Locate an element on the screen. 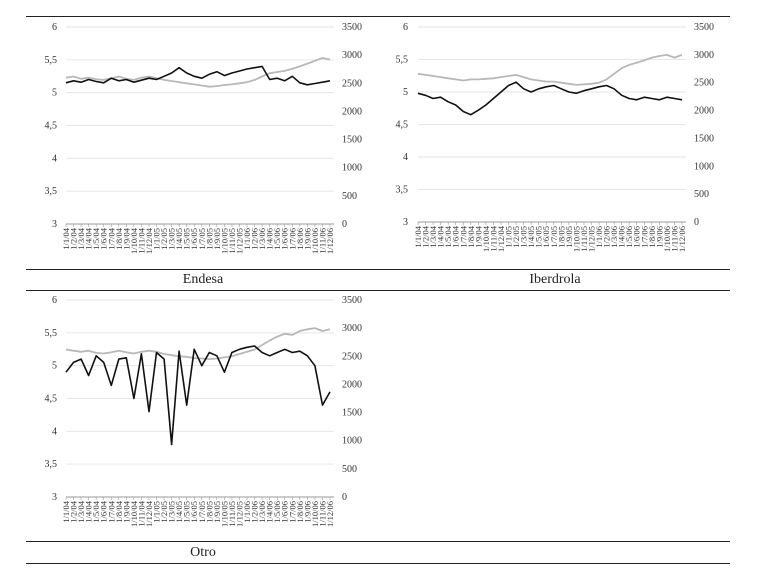 Image resolution: width=764 pixels, height=572 pixels. right-tick-label: 500 is located at coordinates (349, 469).